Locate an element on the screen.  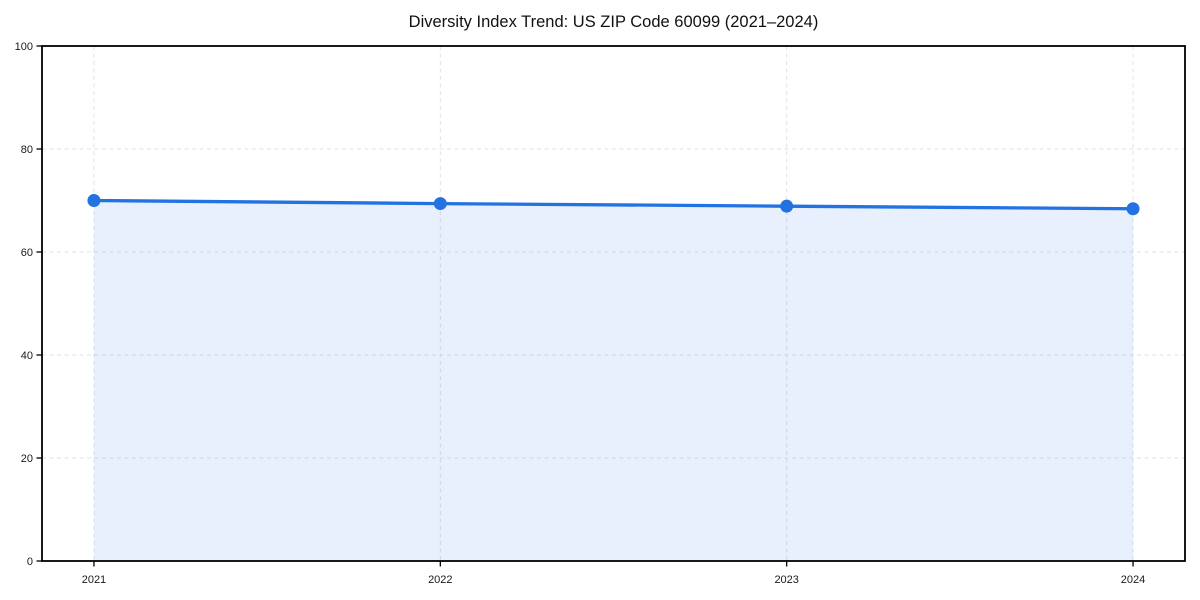
x-tick-label: 2023 is located at coordinates (786, 580).